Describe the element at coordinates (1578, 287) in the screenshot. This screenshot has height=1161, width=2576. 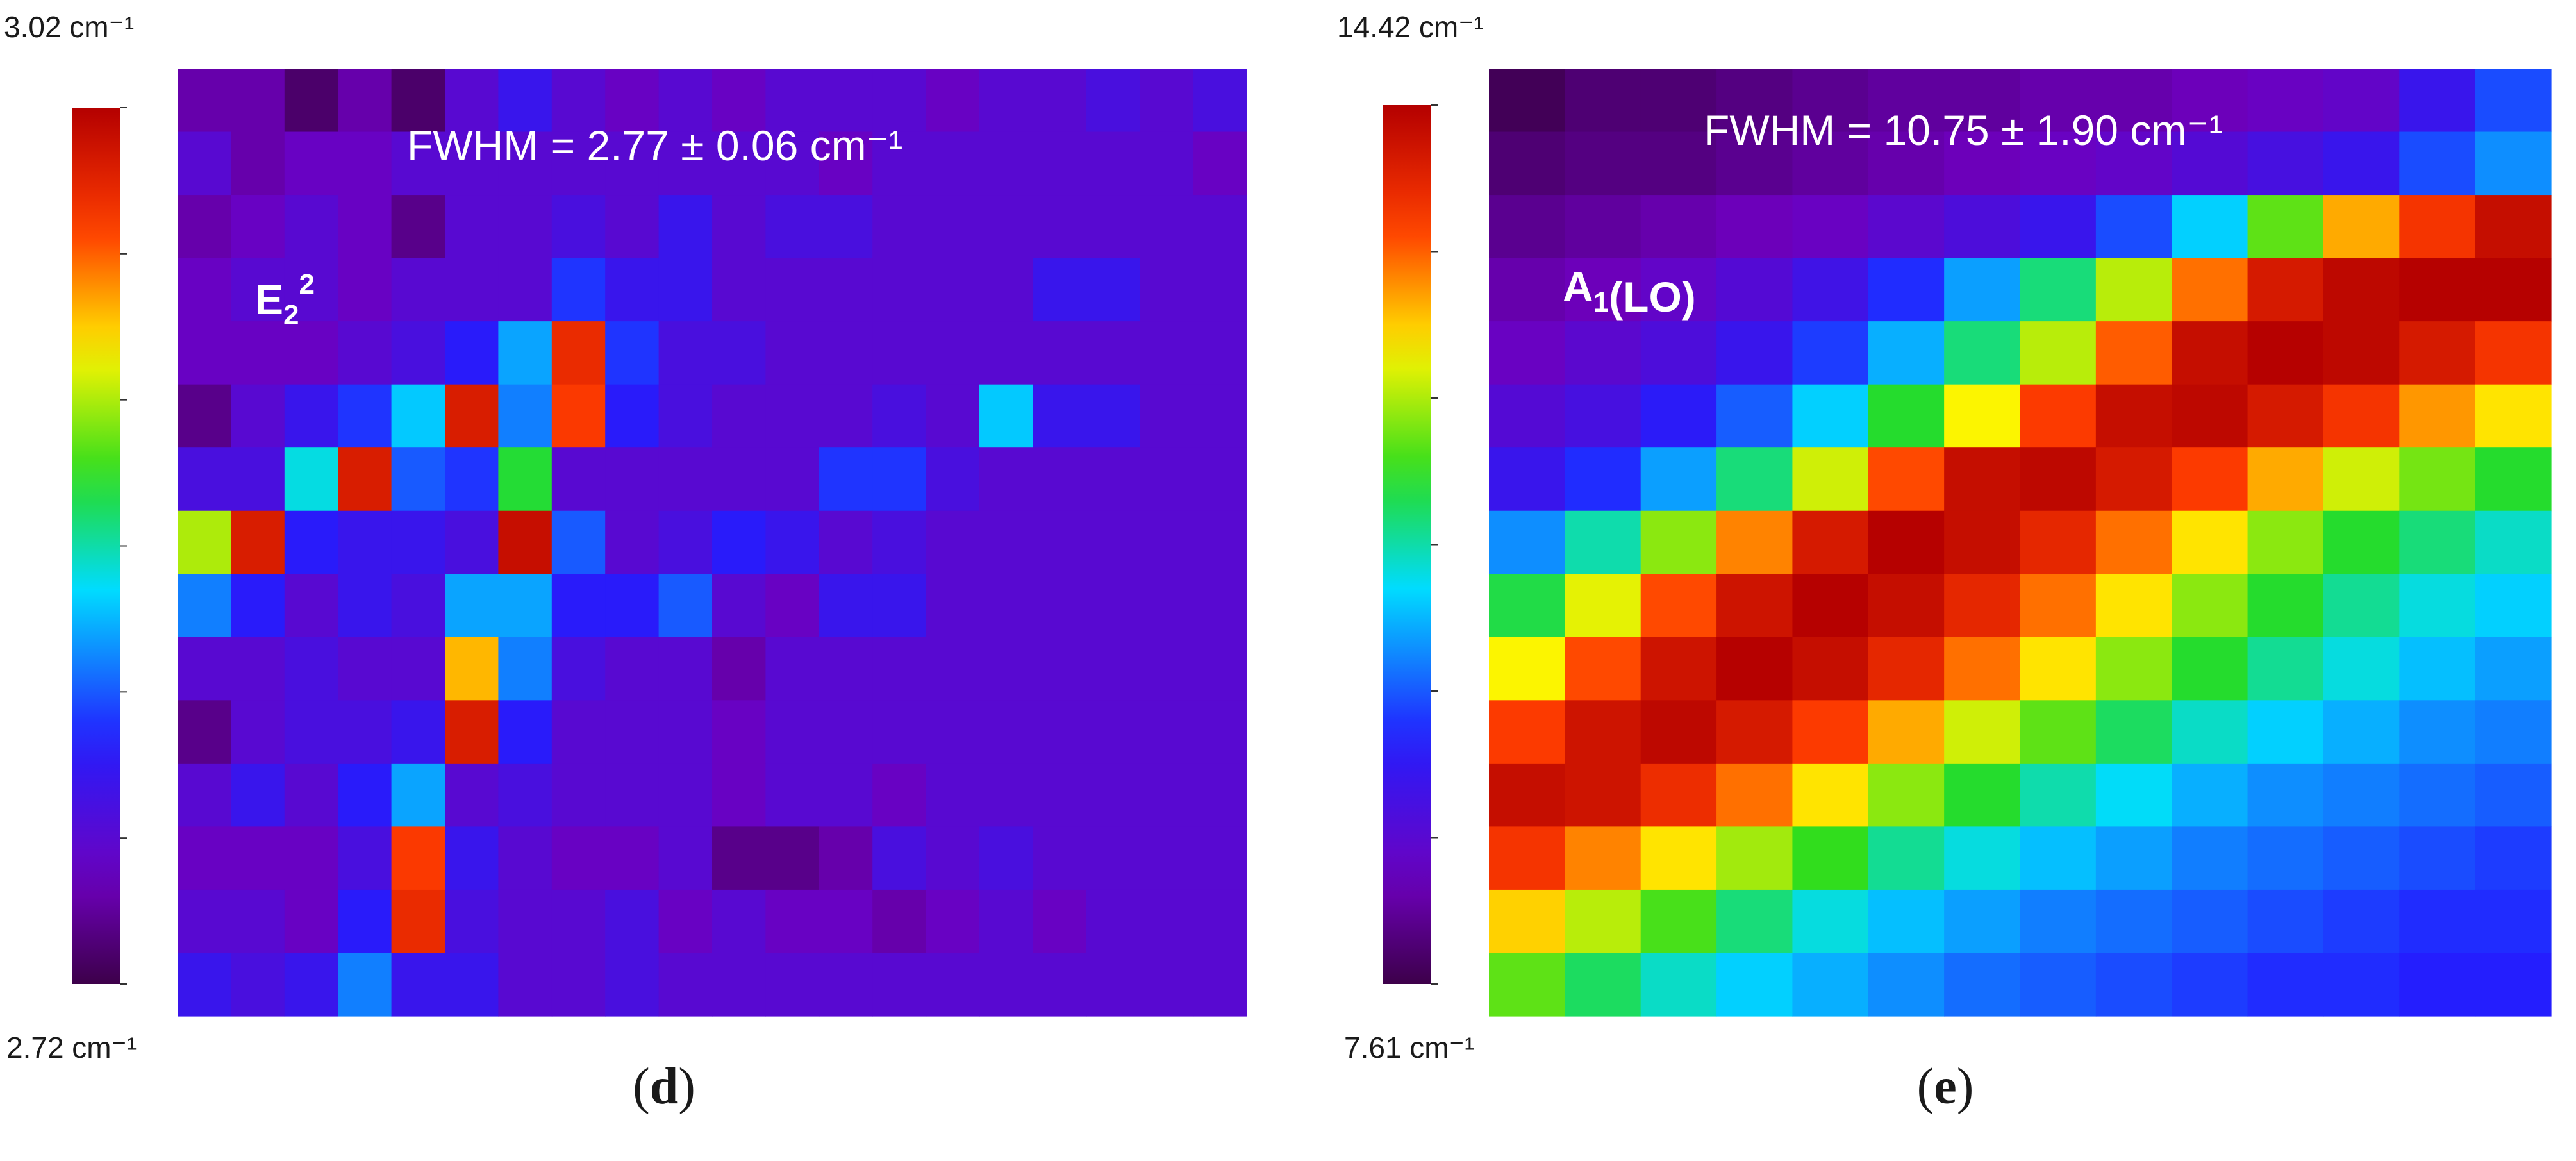
I see `mode-label-base: A` at that location.